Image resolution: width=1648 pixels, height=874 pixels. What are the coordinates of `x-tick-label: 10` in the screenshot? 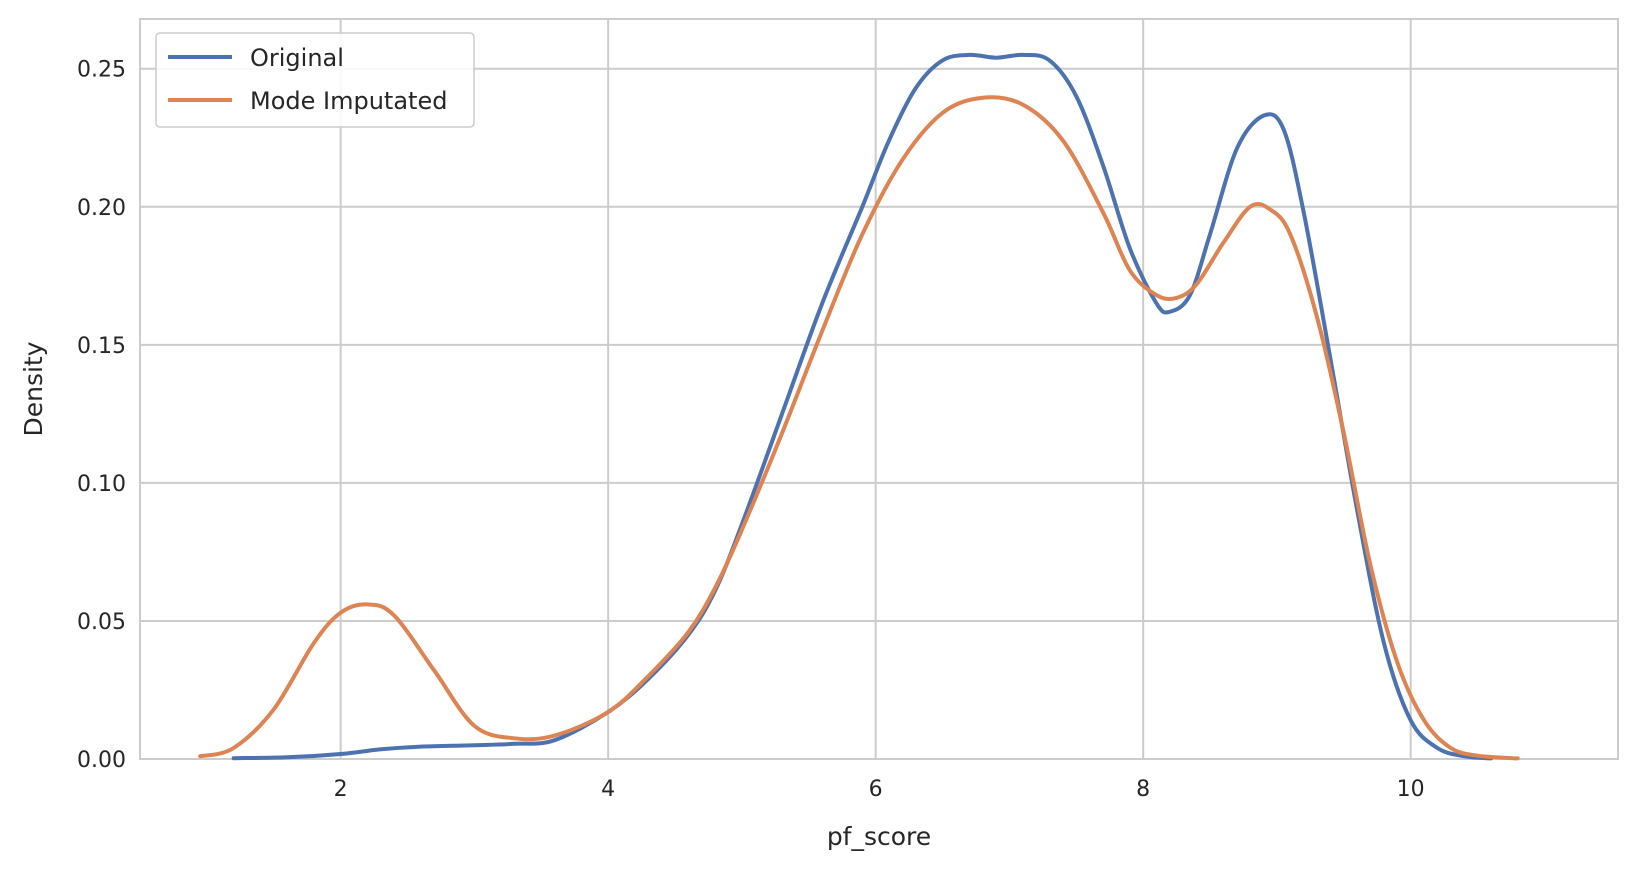 It's located at (1411, 789).